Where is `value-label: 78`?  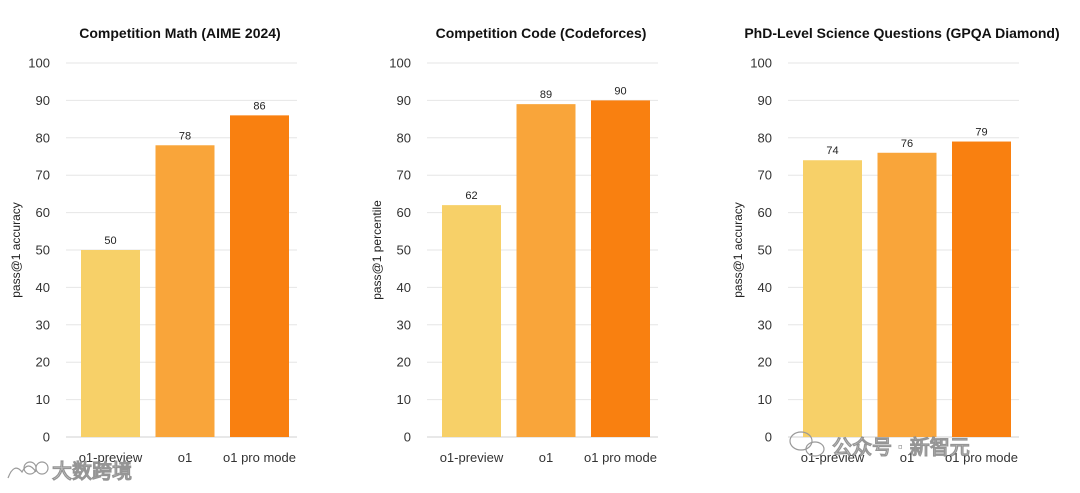
value-label: 78 is located at coordinates (185, 136).